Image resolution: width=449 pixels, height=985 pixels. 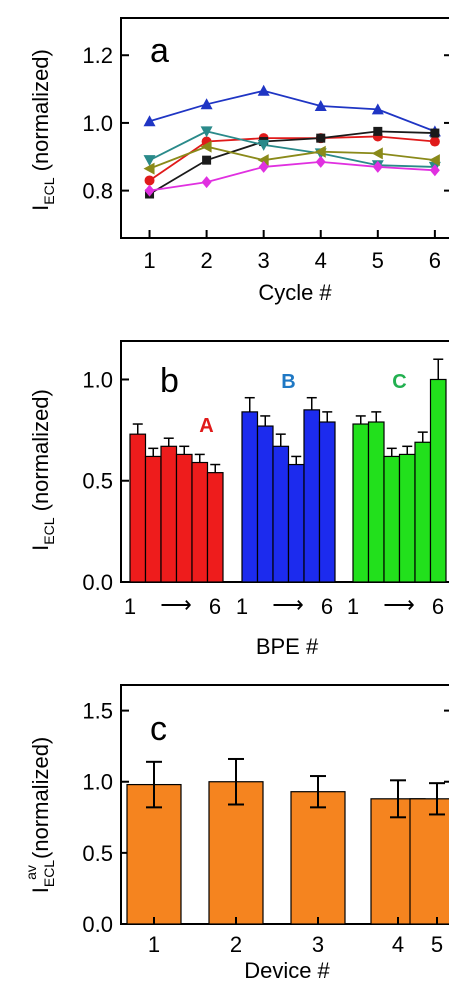 I want to click on y-tick-label: 1.5, so click(x=97, y=711).